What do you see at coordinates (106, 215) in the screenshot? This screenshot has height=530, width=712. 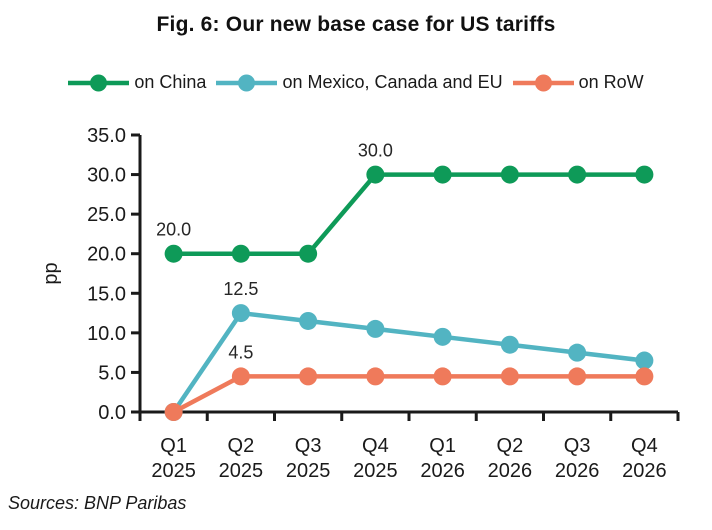 I see `svg-text: 25.0` at bounding box center [106, 215].